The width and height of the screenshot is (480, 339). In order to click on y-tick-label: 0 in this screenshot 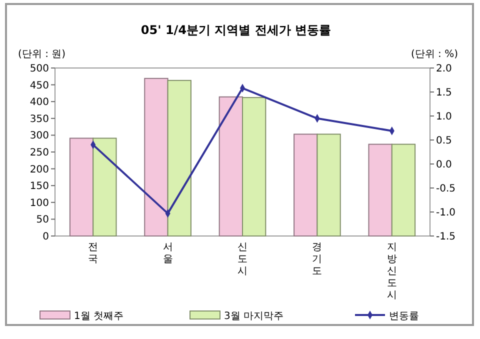, I will do `click(45, 237)`.